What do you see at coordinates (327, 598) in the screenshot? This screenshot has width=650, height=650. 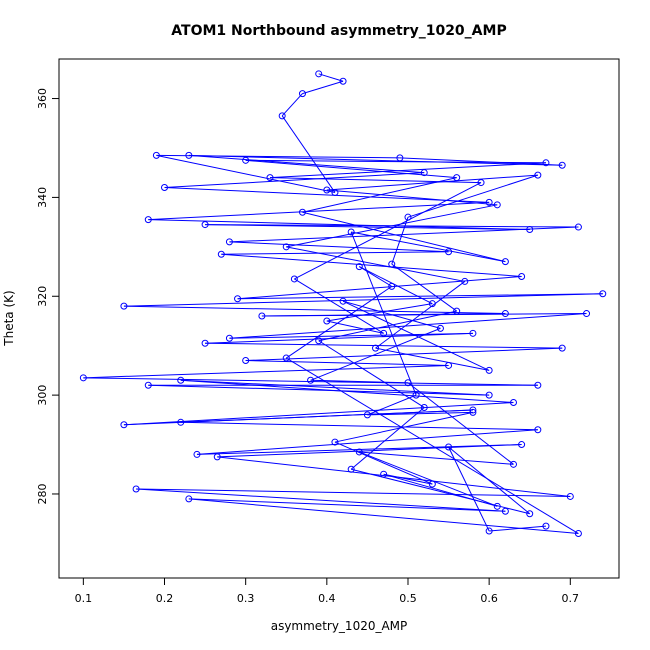 I see `x-tick-label: 0.4` at bounding box center [327, 598].